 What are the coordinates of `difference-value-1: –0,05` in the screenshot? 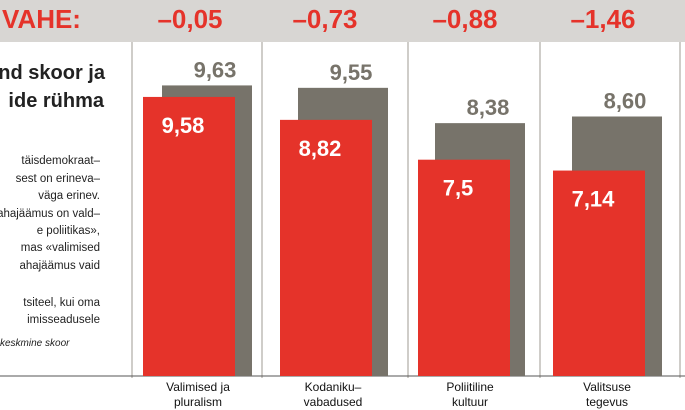 It's located at (190, 19).